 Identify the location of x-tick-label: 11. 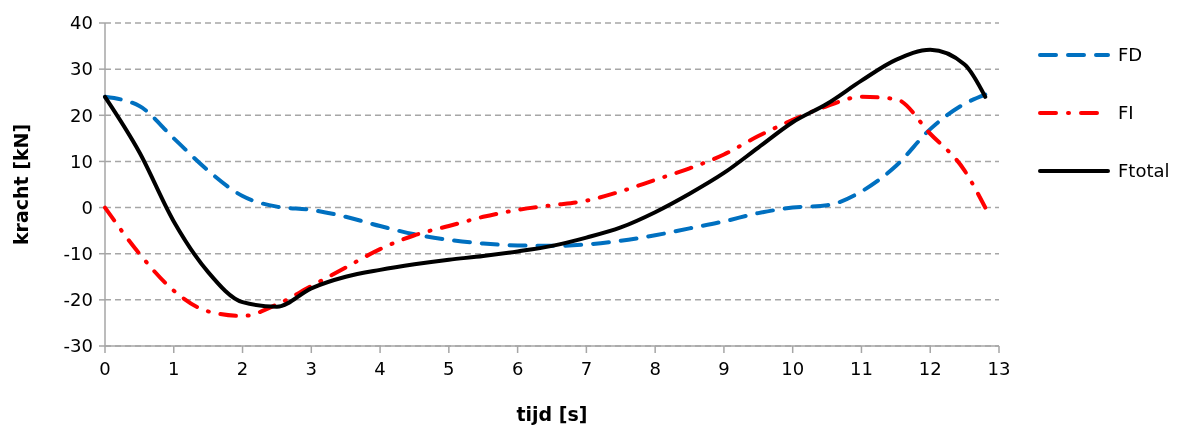
(861, 368).